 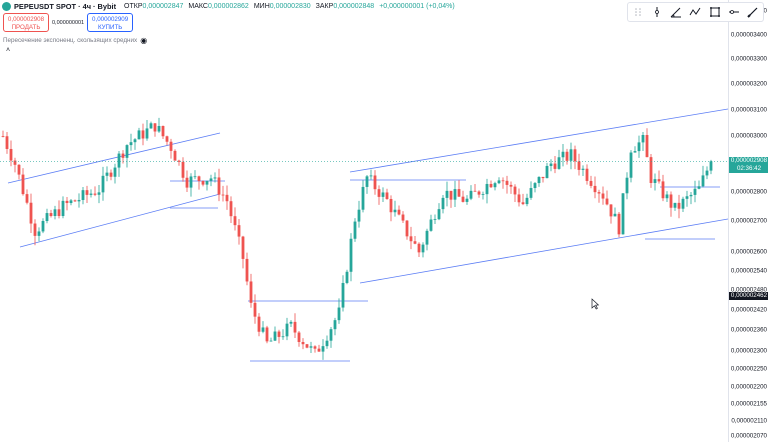 What do you see at coordinates (417, 6) in the screenshot?
I see `change-value: +0,000000001 (+0,04%)` at bounding box center [417, 6].